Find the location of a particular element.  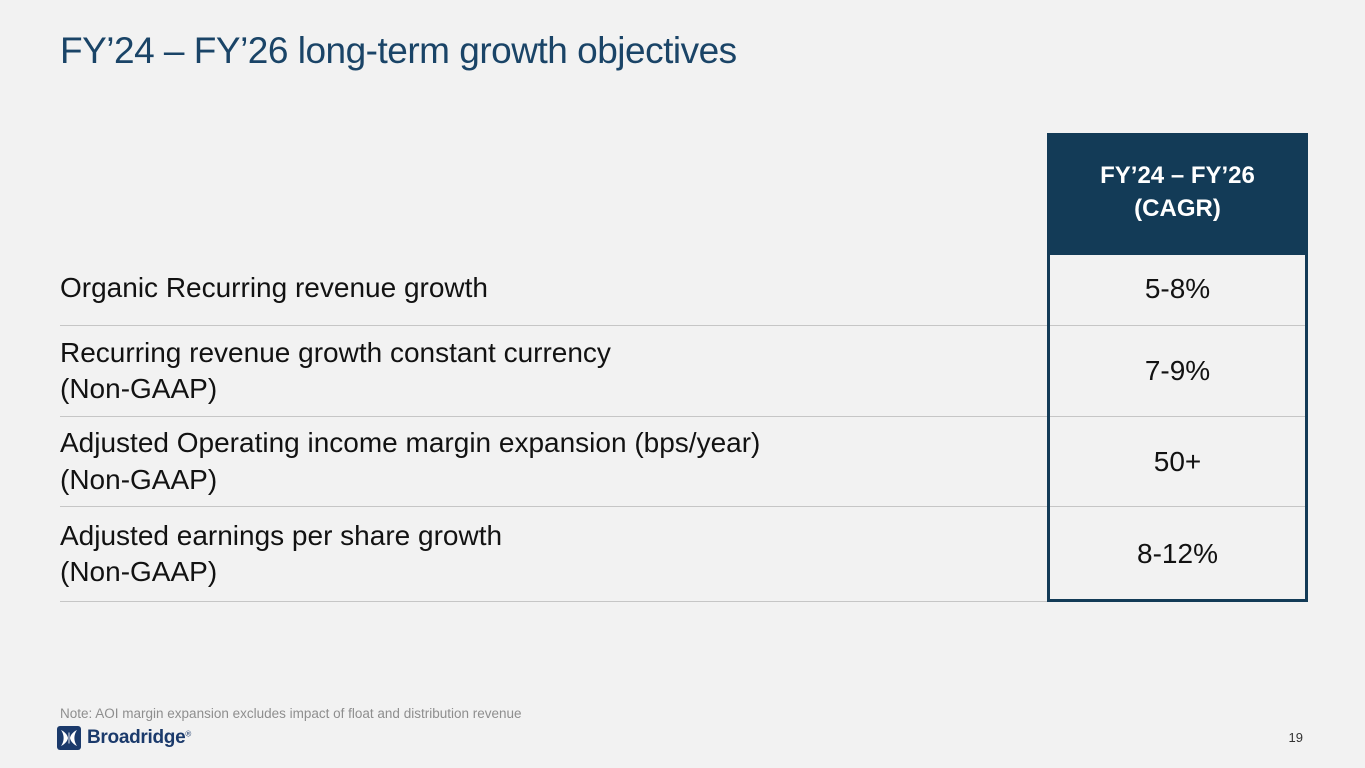

broadridge-logo: Broadridge® is located at coordinates (124, 738).